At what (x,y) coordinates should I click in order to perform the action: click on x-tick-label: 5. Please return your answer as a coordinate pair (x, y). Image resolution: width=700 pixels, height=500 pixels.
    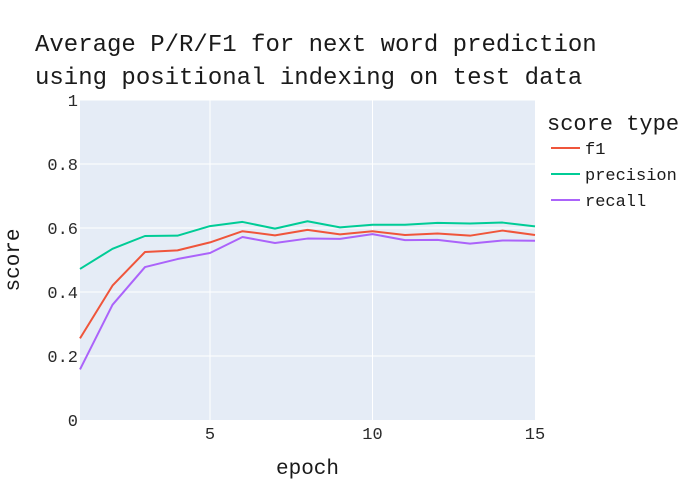
    Looking at the image, I should click on (210, 435).